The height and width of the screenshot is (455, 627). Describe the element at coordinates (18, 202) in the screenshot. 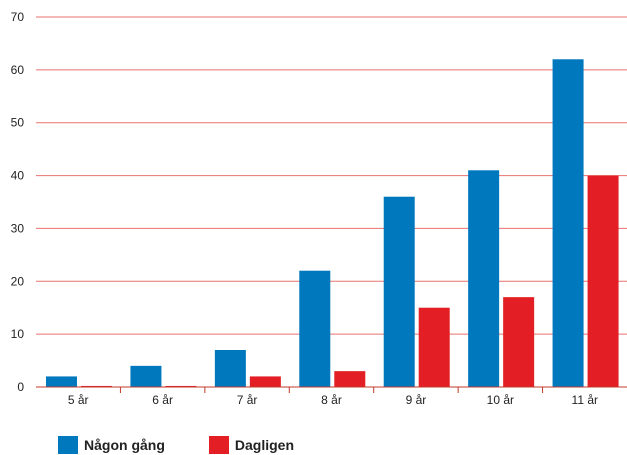

I see `y-axis-ticks: 0 10 20 30 40 50 60 70` at that location.